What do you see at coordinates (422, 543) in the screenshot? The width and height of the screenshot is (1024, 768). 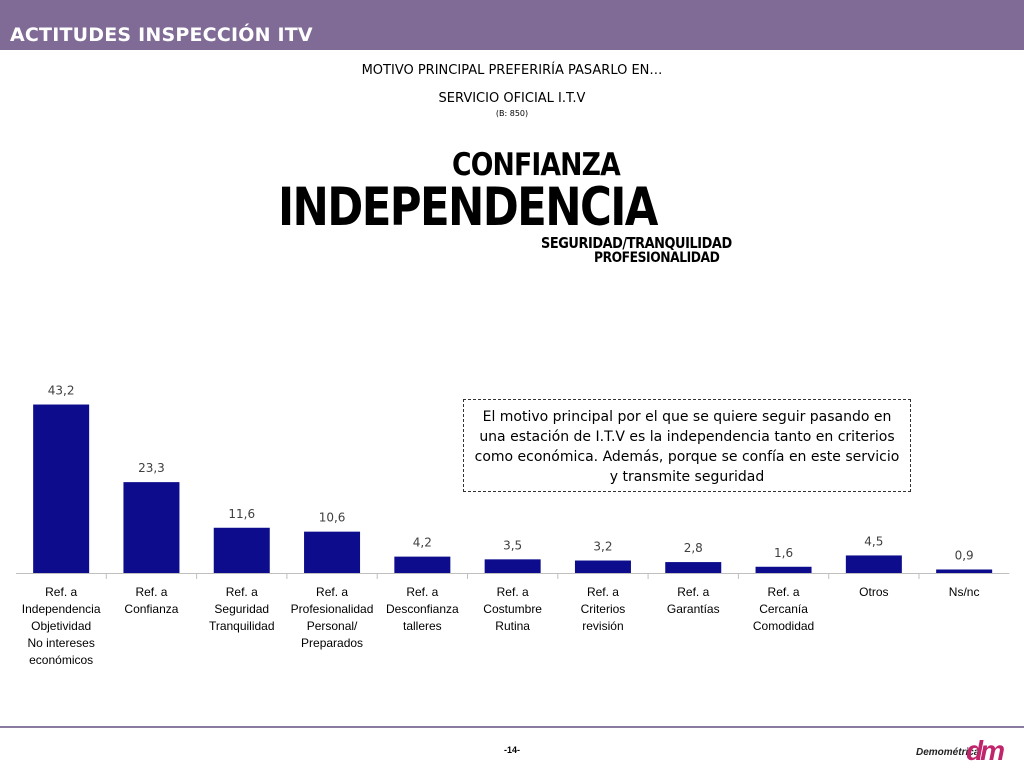 I see `data-label: 4,2` at bounding box center [422, 543].